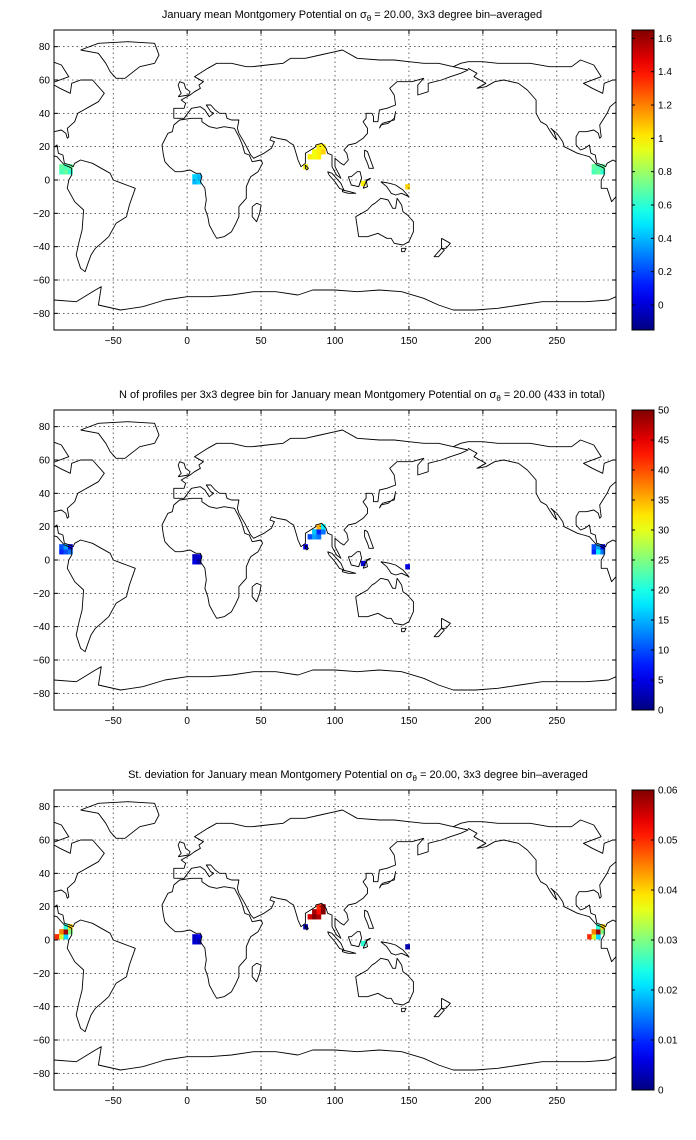 The image size is (696, 1140). Describe the element at coordinates (483, 1101) in the screenshot. I see `x-tick-label: 200` at that location.